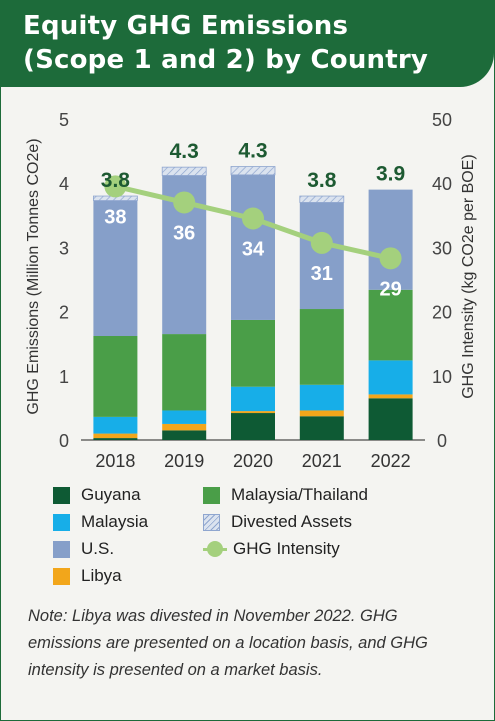  I want to click on legend-item-divested: Divested Assets, so click(277, 522).